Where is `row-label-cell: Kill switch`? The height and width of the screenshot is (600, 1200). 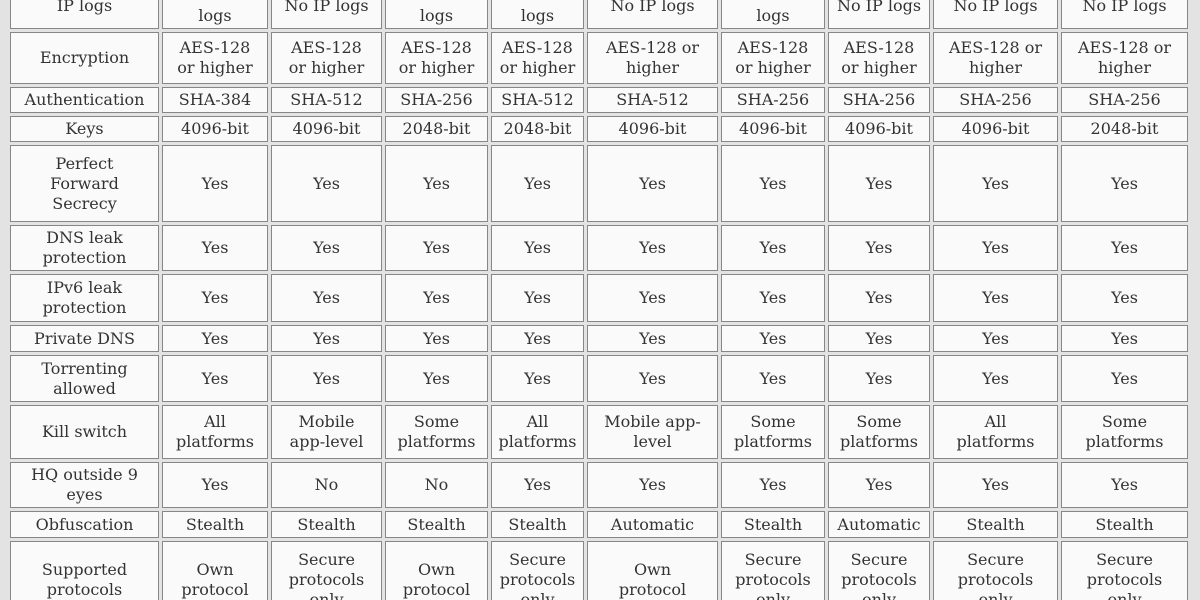
row-label-cell: Kill switch is located at coordinates (84, 432).